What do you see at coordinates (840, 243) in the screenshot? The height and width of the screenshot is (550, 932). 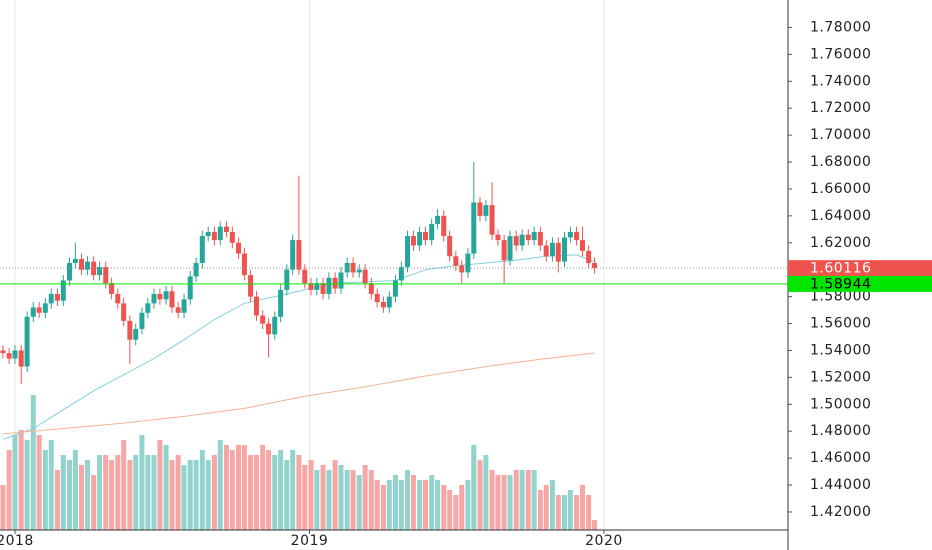 I see `y-tick-label: 1.62000` at bounding box center [840, 243].